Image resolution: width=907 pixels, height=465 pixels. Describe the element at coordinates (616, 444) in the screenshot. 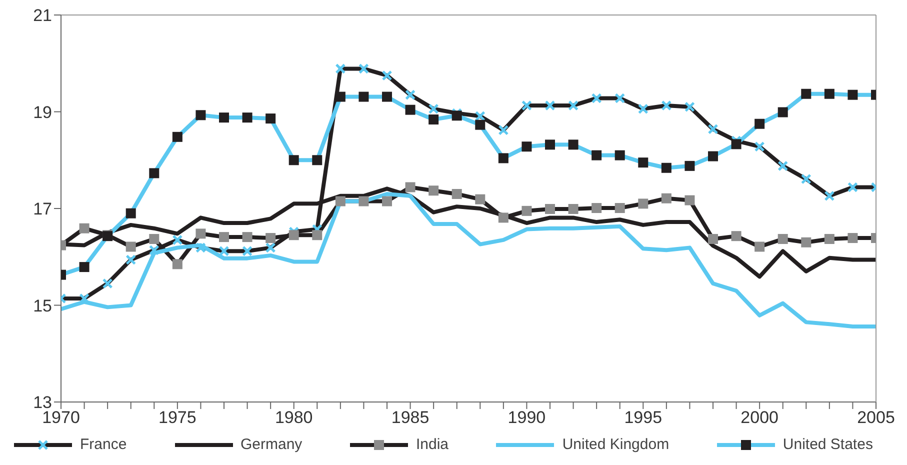

I see `legend-label: United Kingdom` at that location.